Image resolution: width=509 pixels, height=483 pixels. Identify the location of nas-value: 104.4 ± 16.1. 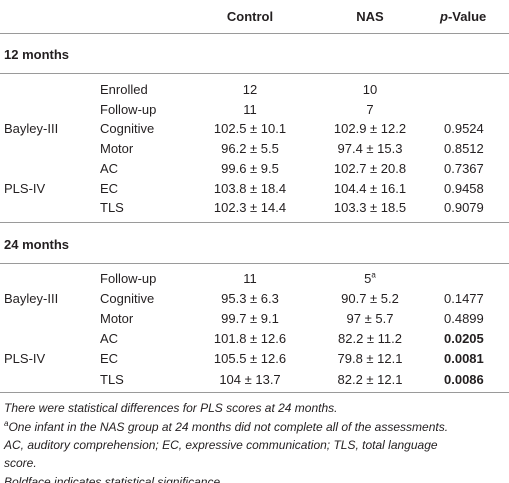
(370, 189).